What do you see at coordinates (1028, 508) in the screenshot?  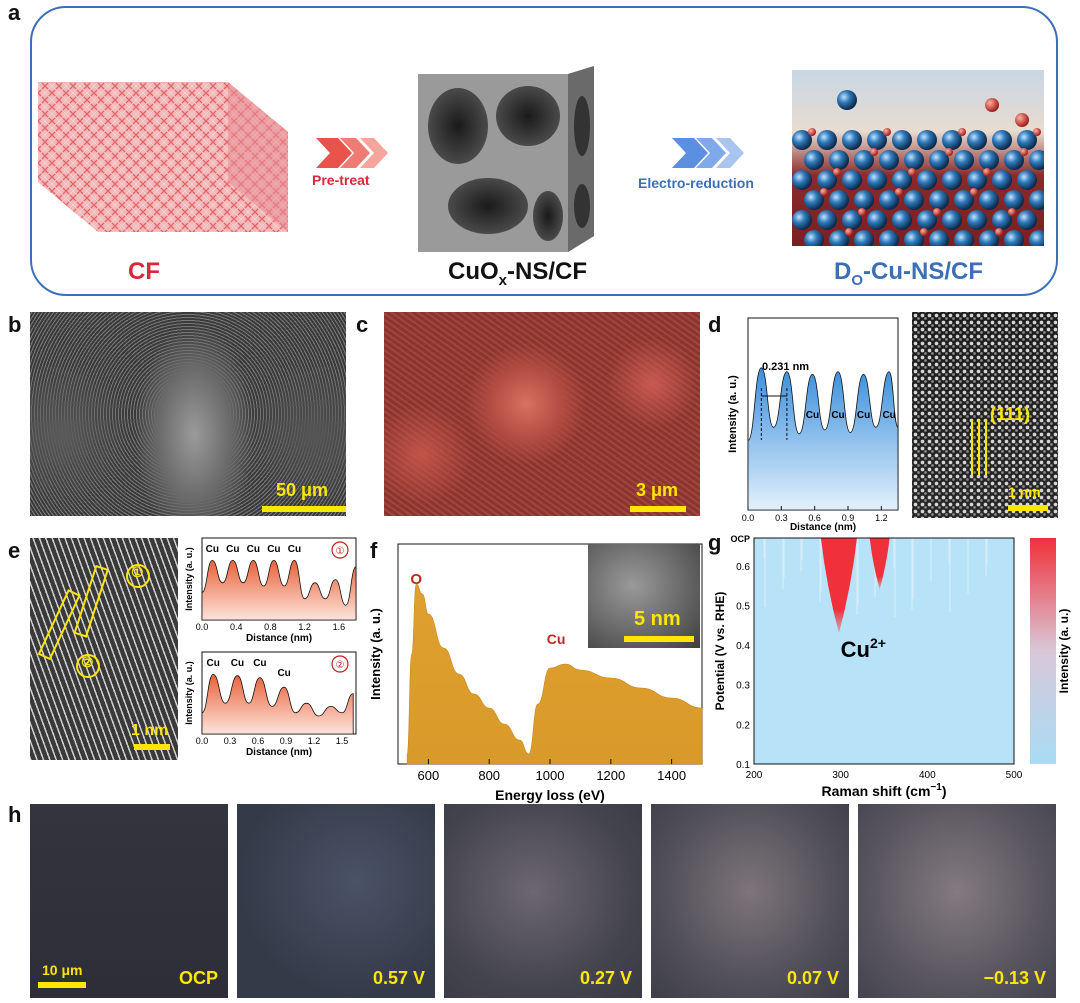 I see `scale-bar-d` at bounding box center [1028, 508].